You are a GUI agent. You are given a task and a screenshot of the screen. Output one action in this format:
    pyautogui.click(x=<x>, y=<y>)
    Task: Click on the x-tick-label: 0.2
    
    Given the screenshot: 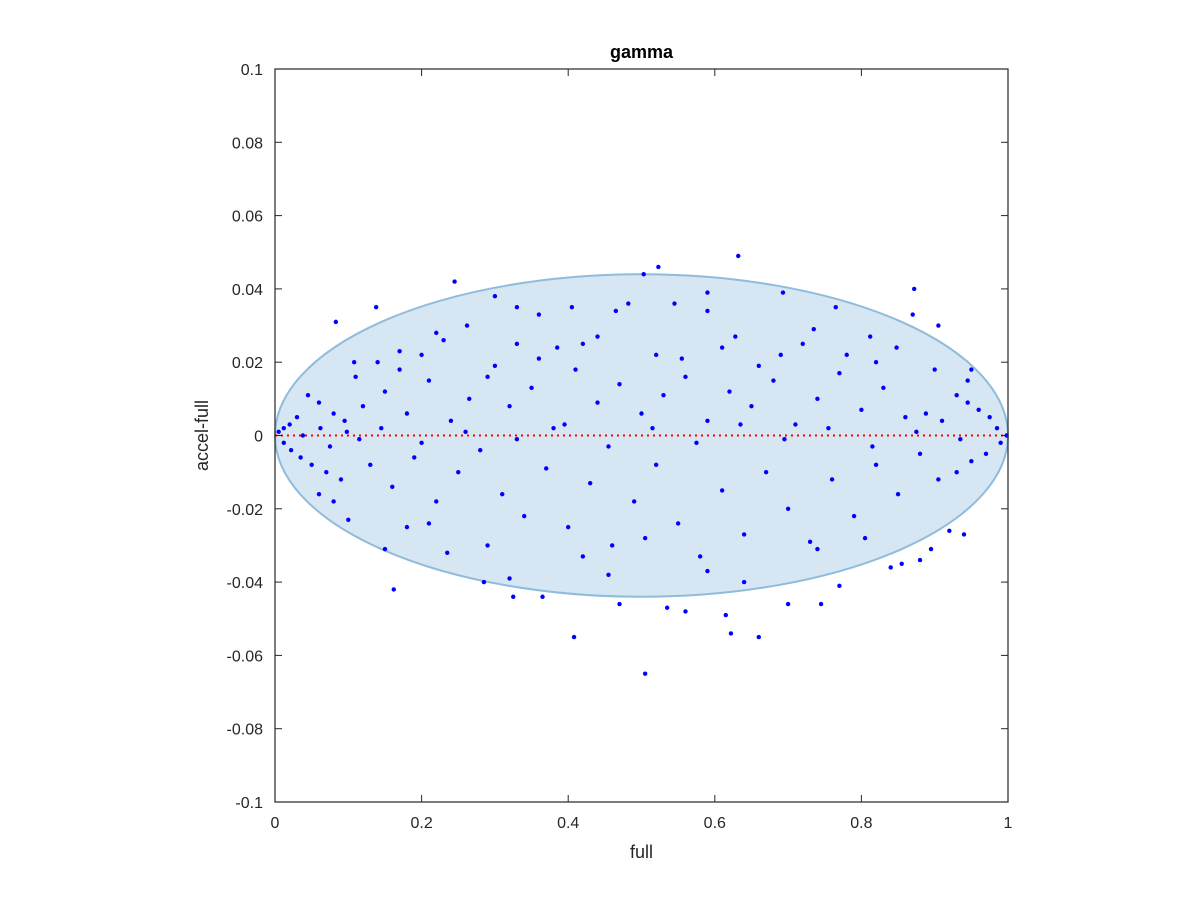 What is the action you would take?
    pyautogui.click(x=421, y=823)
    